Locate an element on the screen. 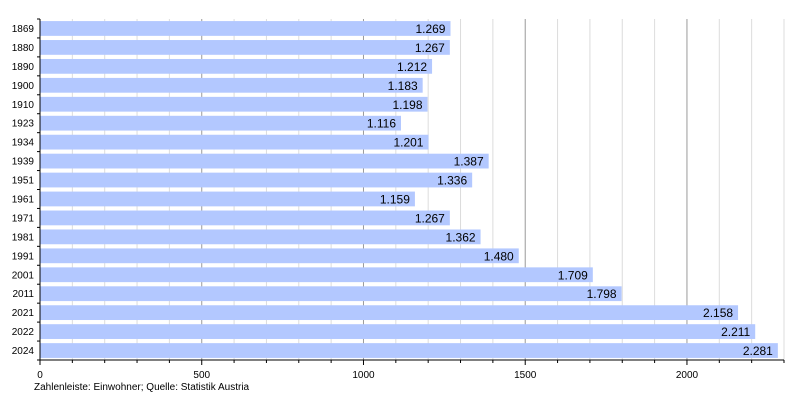  bar-value-label: 1.116 is located at coordinates (381, 124).